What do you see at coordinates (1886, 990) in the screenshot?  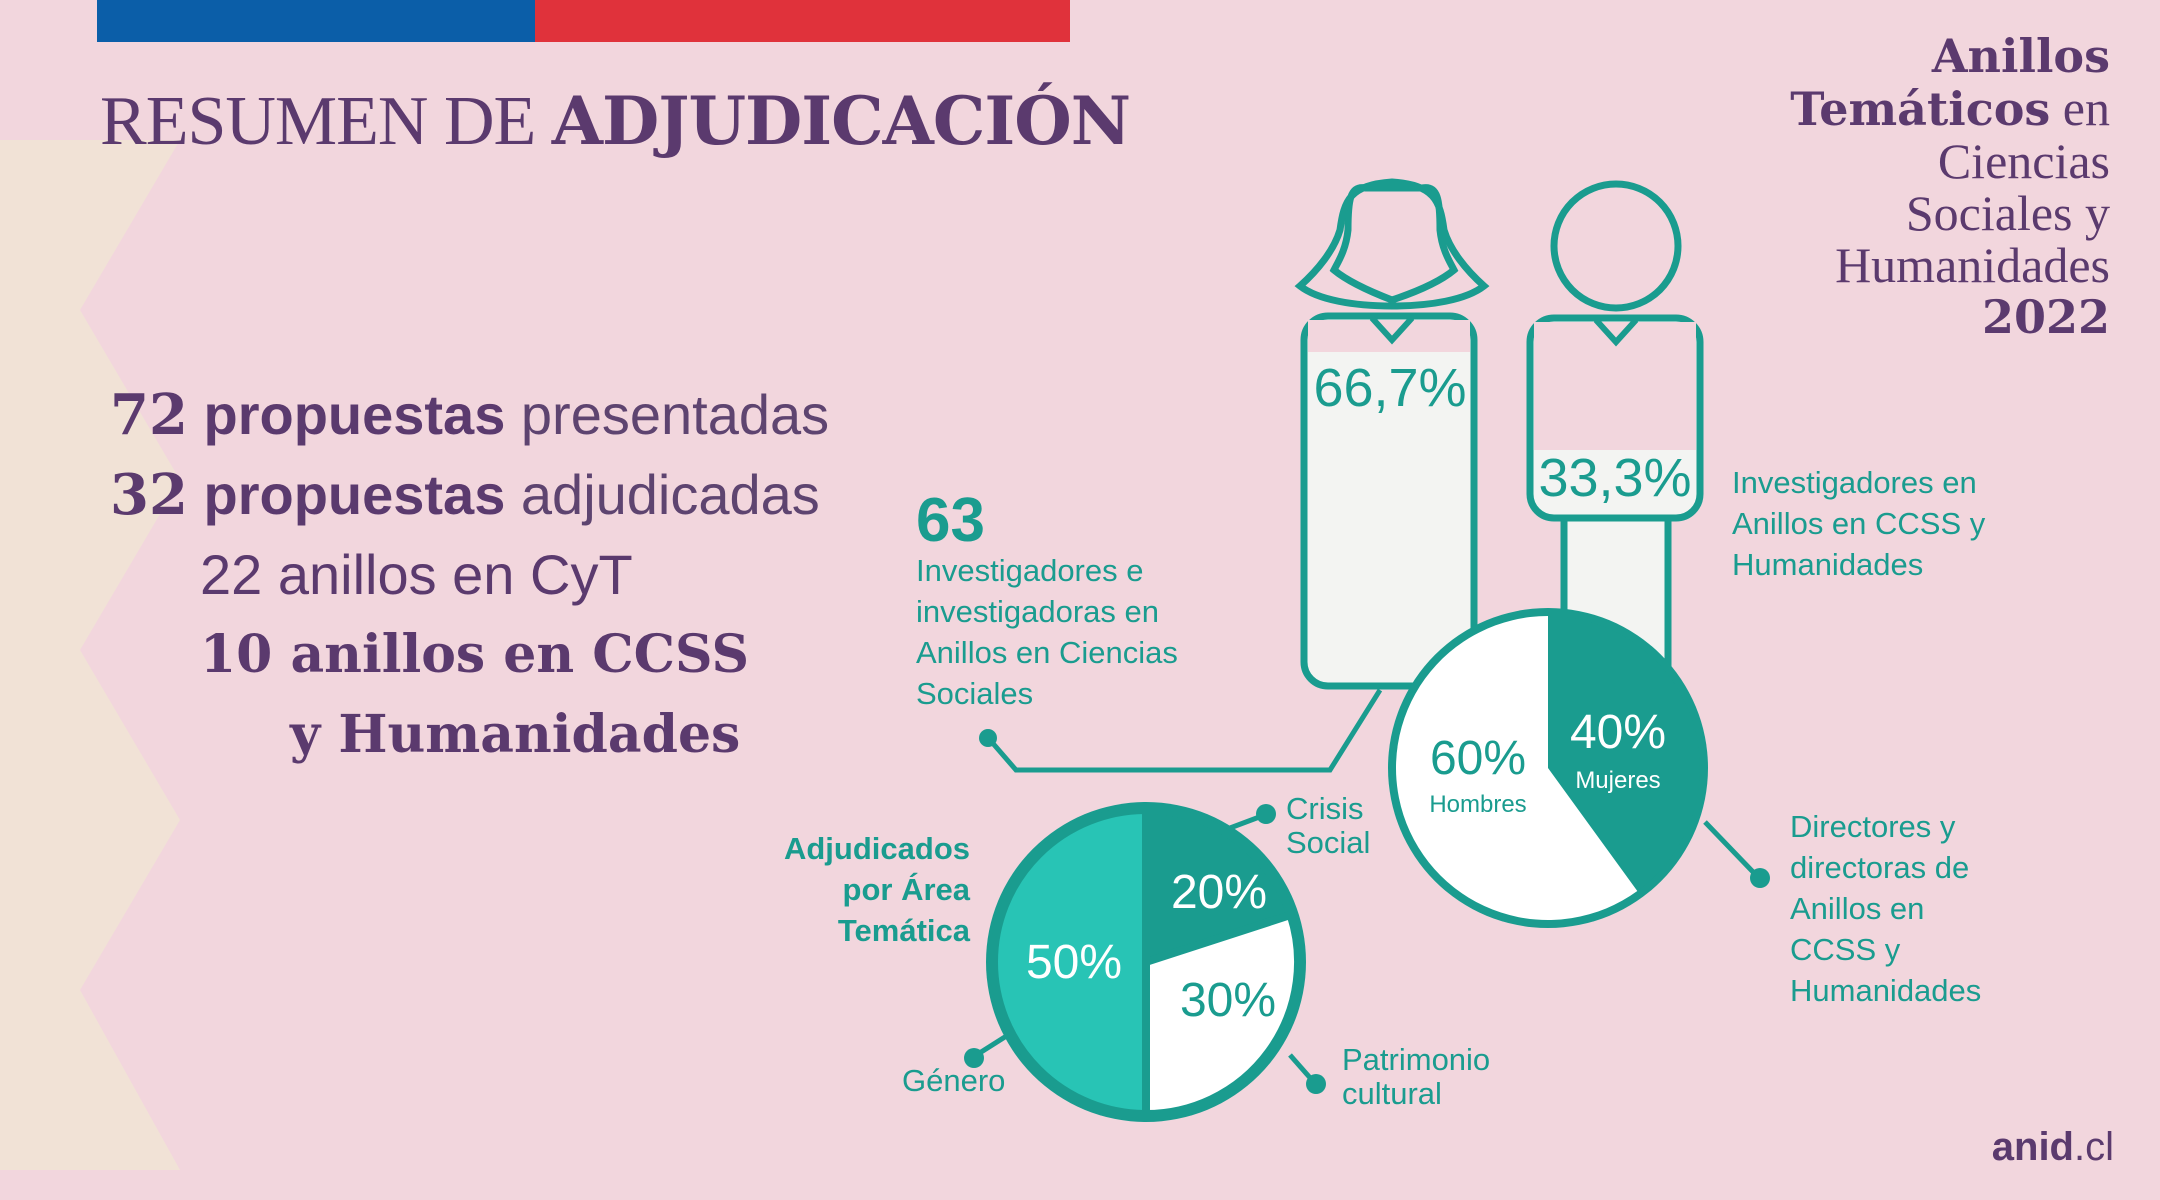 I see `directors-legend-line-5: Humanidades` at bounding box center [1886, 990].